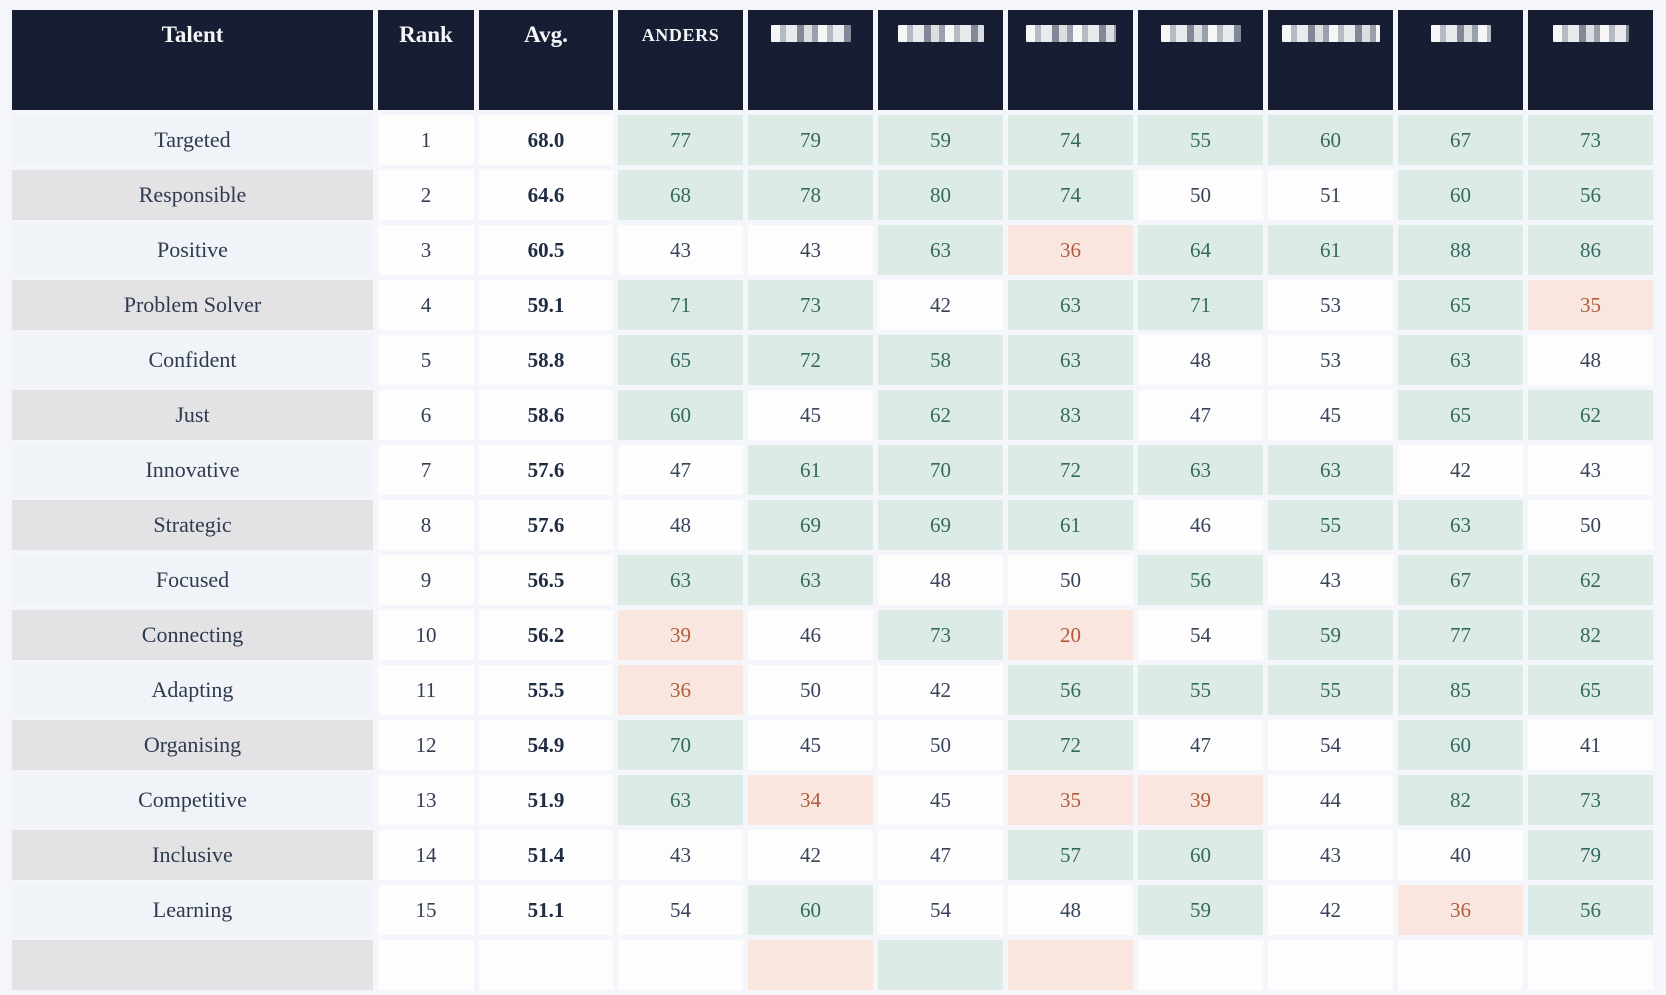 Image resolution: width=1666 pixels, height=995 pixels. What do you see at coordinates (426, 690) in the screenshot?
I see `rank-cell: 11` at bounding box center [426, 690].